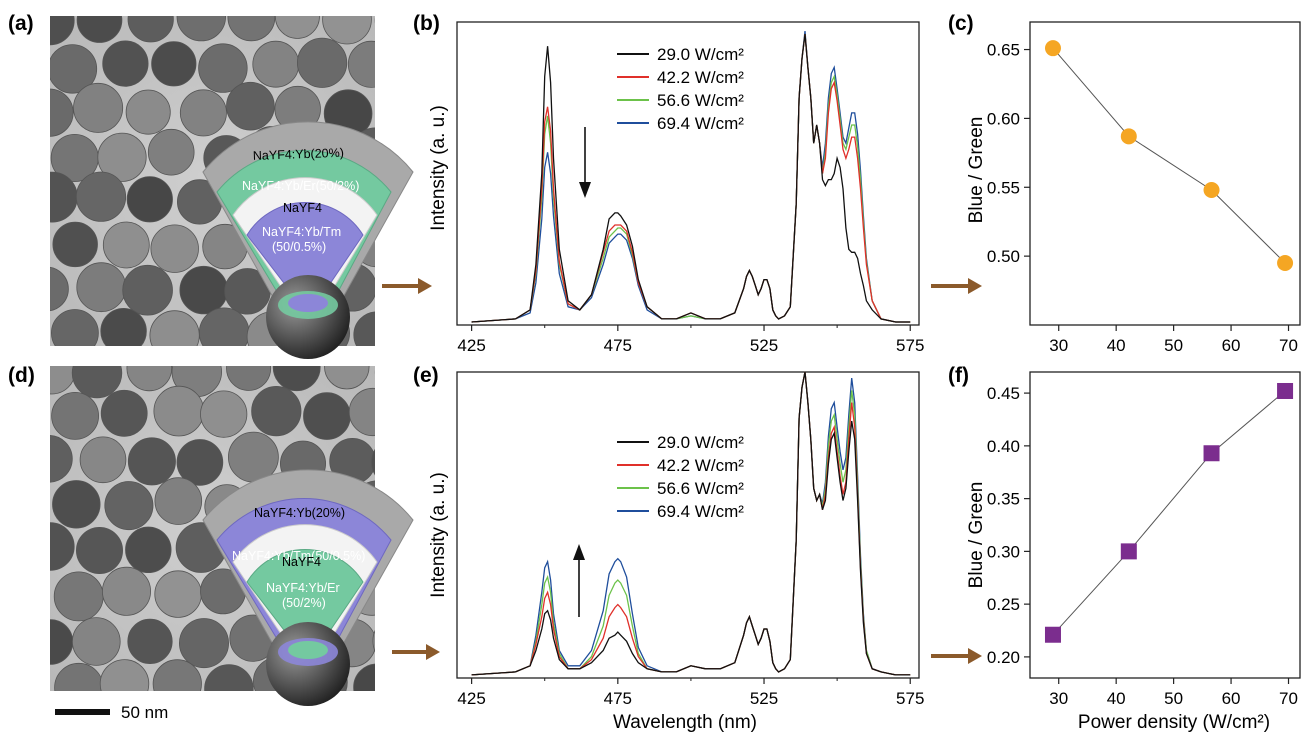 The width and height of the screenshot is (1311, 737). I want to click on ratio-chart-f: 30 40 50 60 70 0.20 0.25 0.30 0.35 0.40 0.45, so click(1144, 539).